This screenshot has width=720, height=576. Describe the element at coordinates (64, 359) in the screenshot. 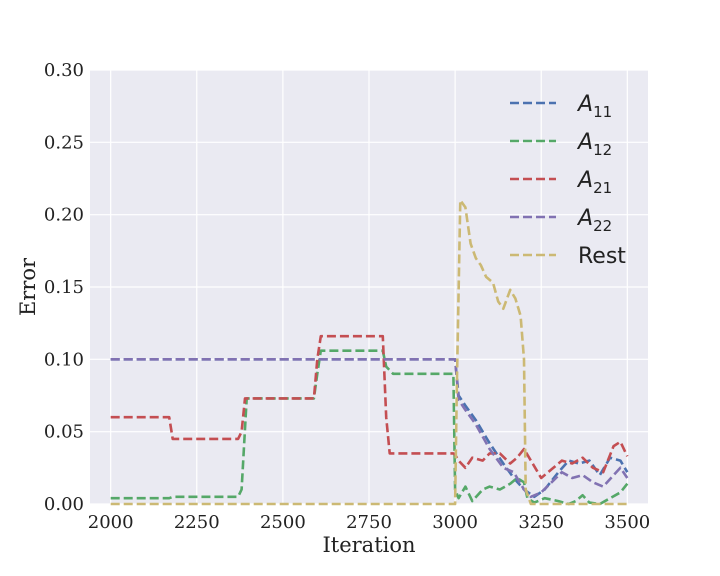

I see `y-tick-label: 0.10` at that location.